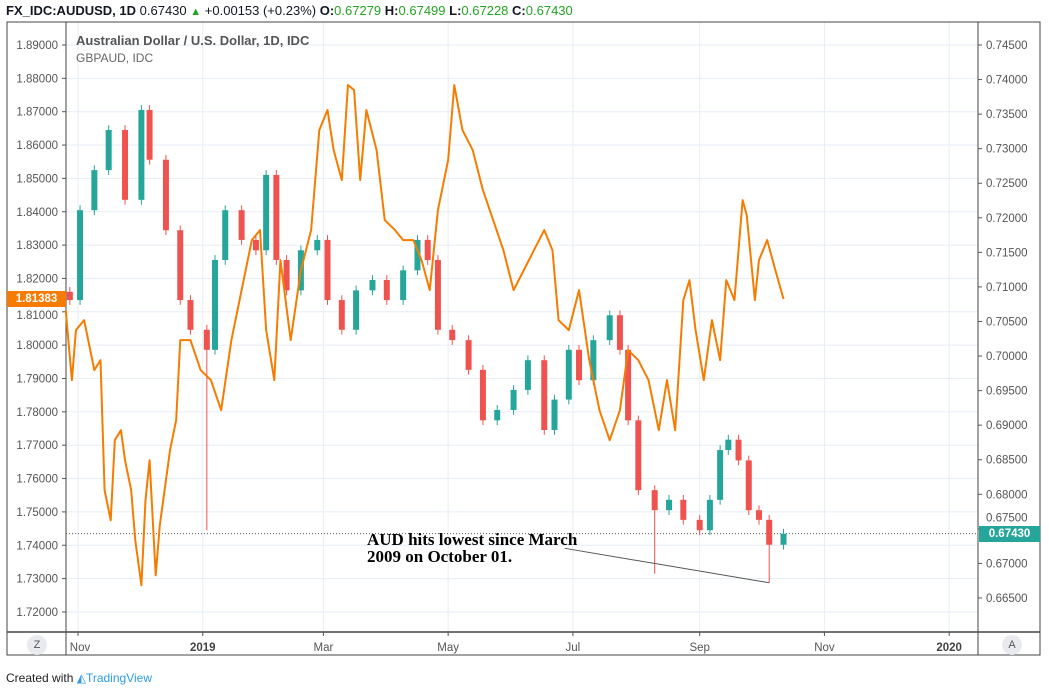 The height and width of the screenshot is (694, 1049). I want to click on left-tick-label: 1.88000, so click(37, 79).